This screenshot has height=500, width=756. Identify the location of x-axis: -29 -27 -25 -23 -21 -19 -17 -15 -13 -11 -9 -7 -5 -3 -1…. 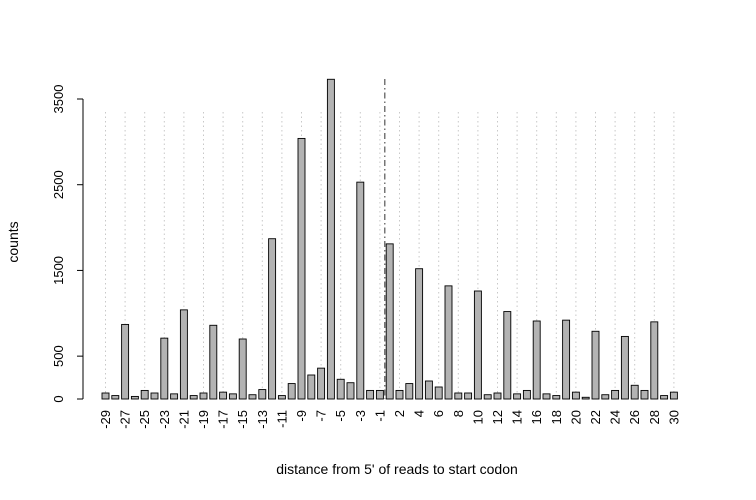
(389, 419).